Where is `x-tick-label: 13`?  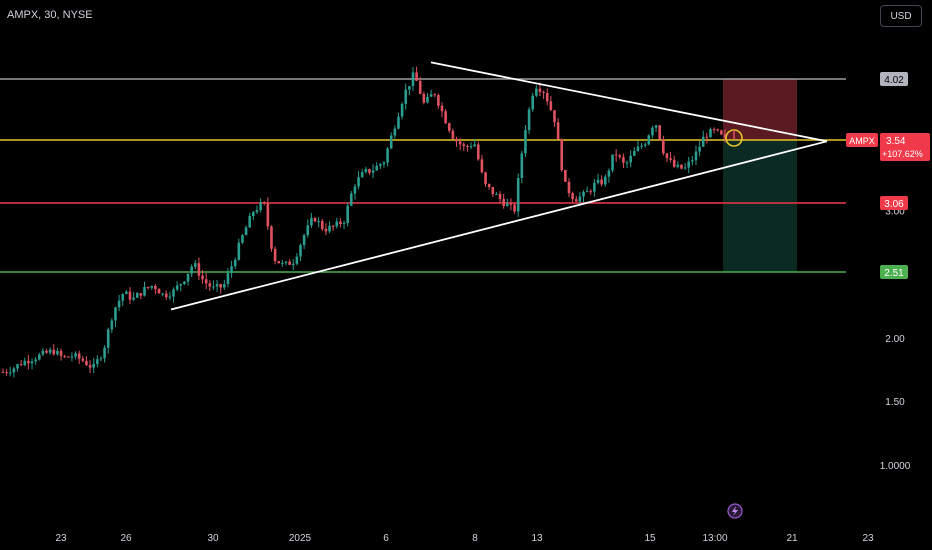
x-tick-label: 13 is located at coordinates (537, 538).